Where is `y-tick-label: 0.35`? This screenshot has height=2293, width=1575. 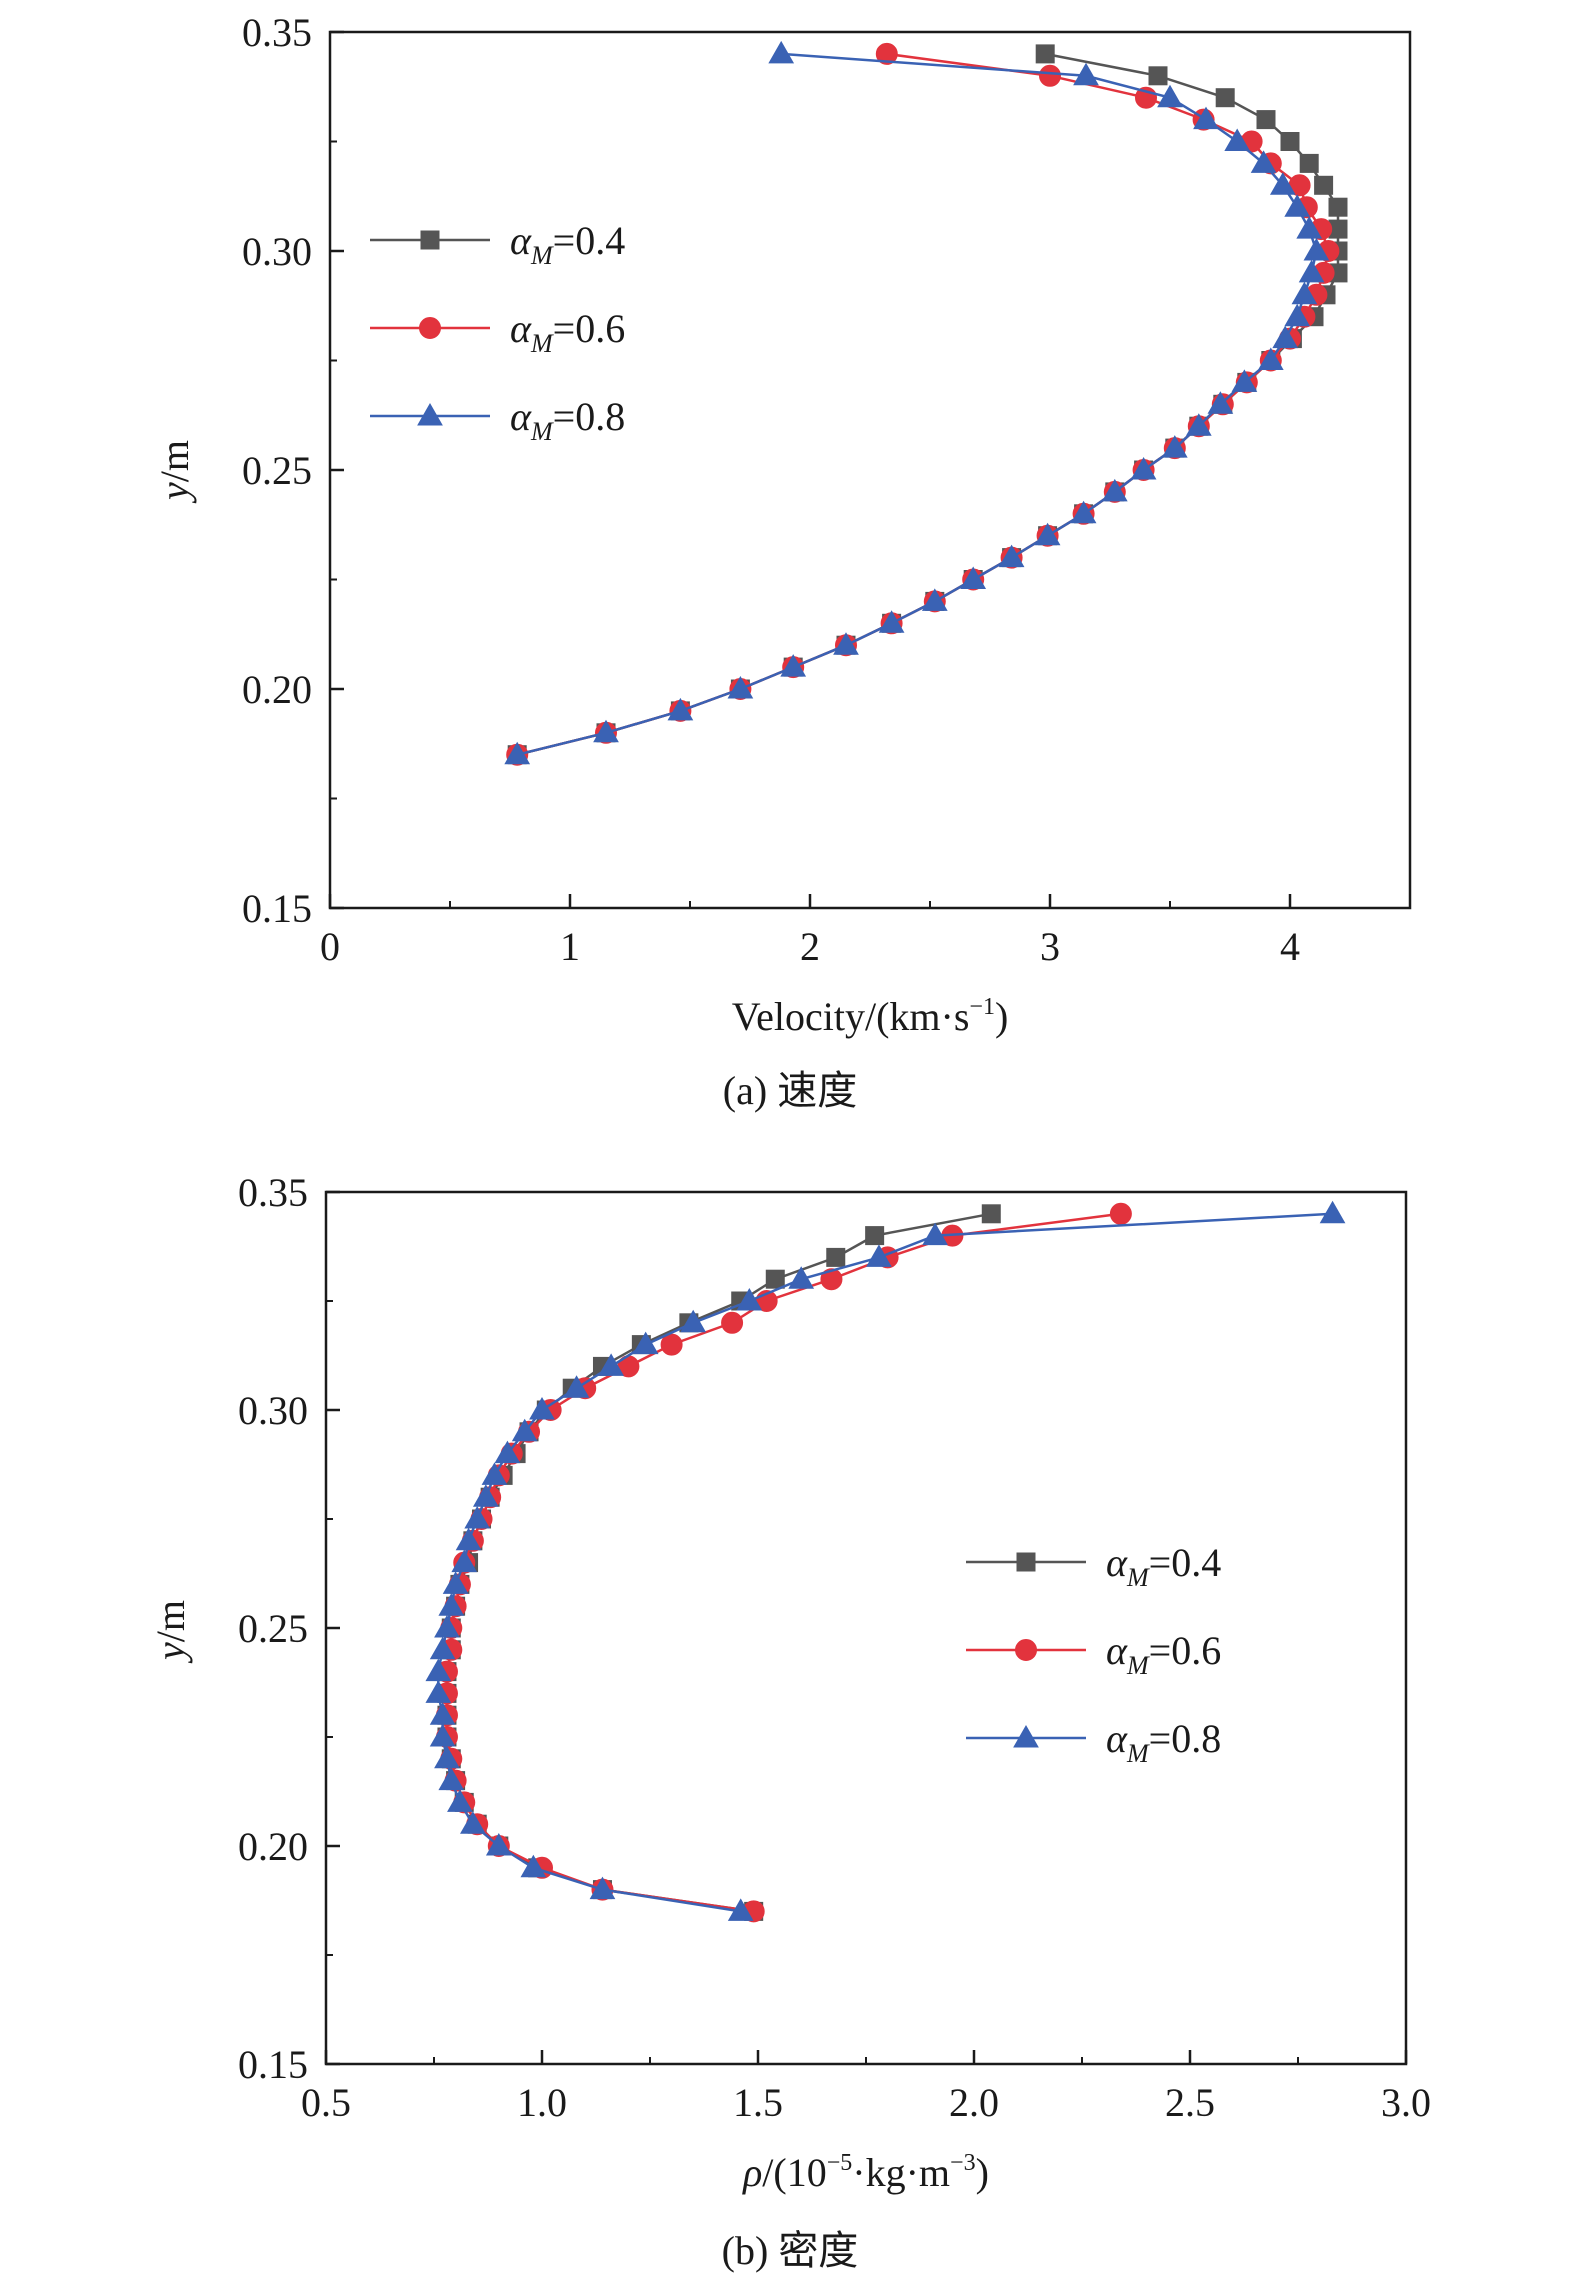
y-tick-label: 0.35 is located at coordinates (273, 1192).